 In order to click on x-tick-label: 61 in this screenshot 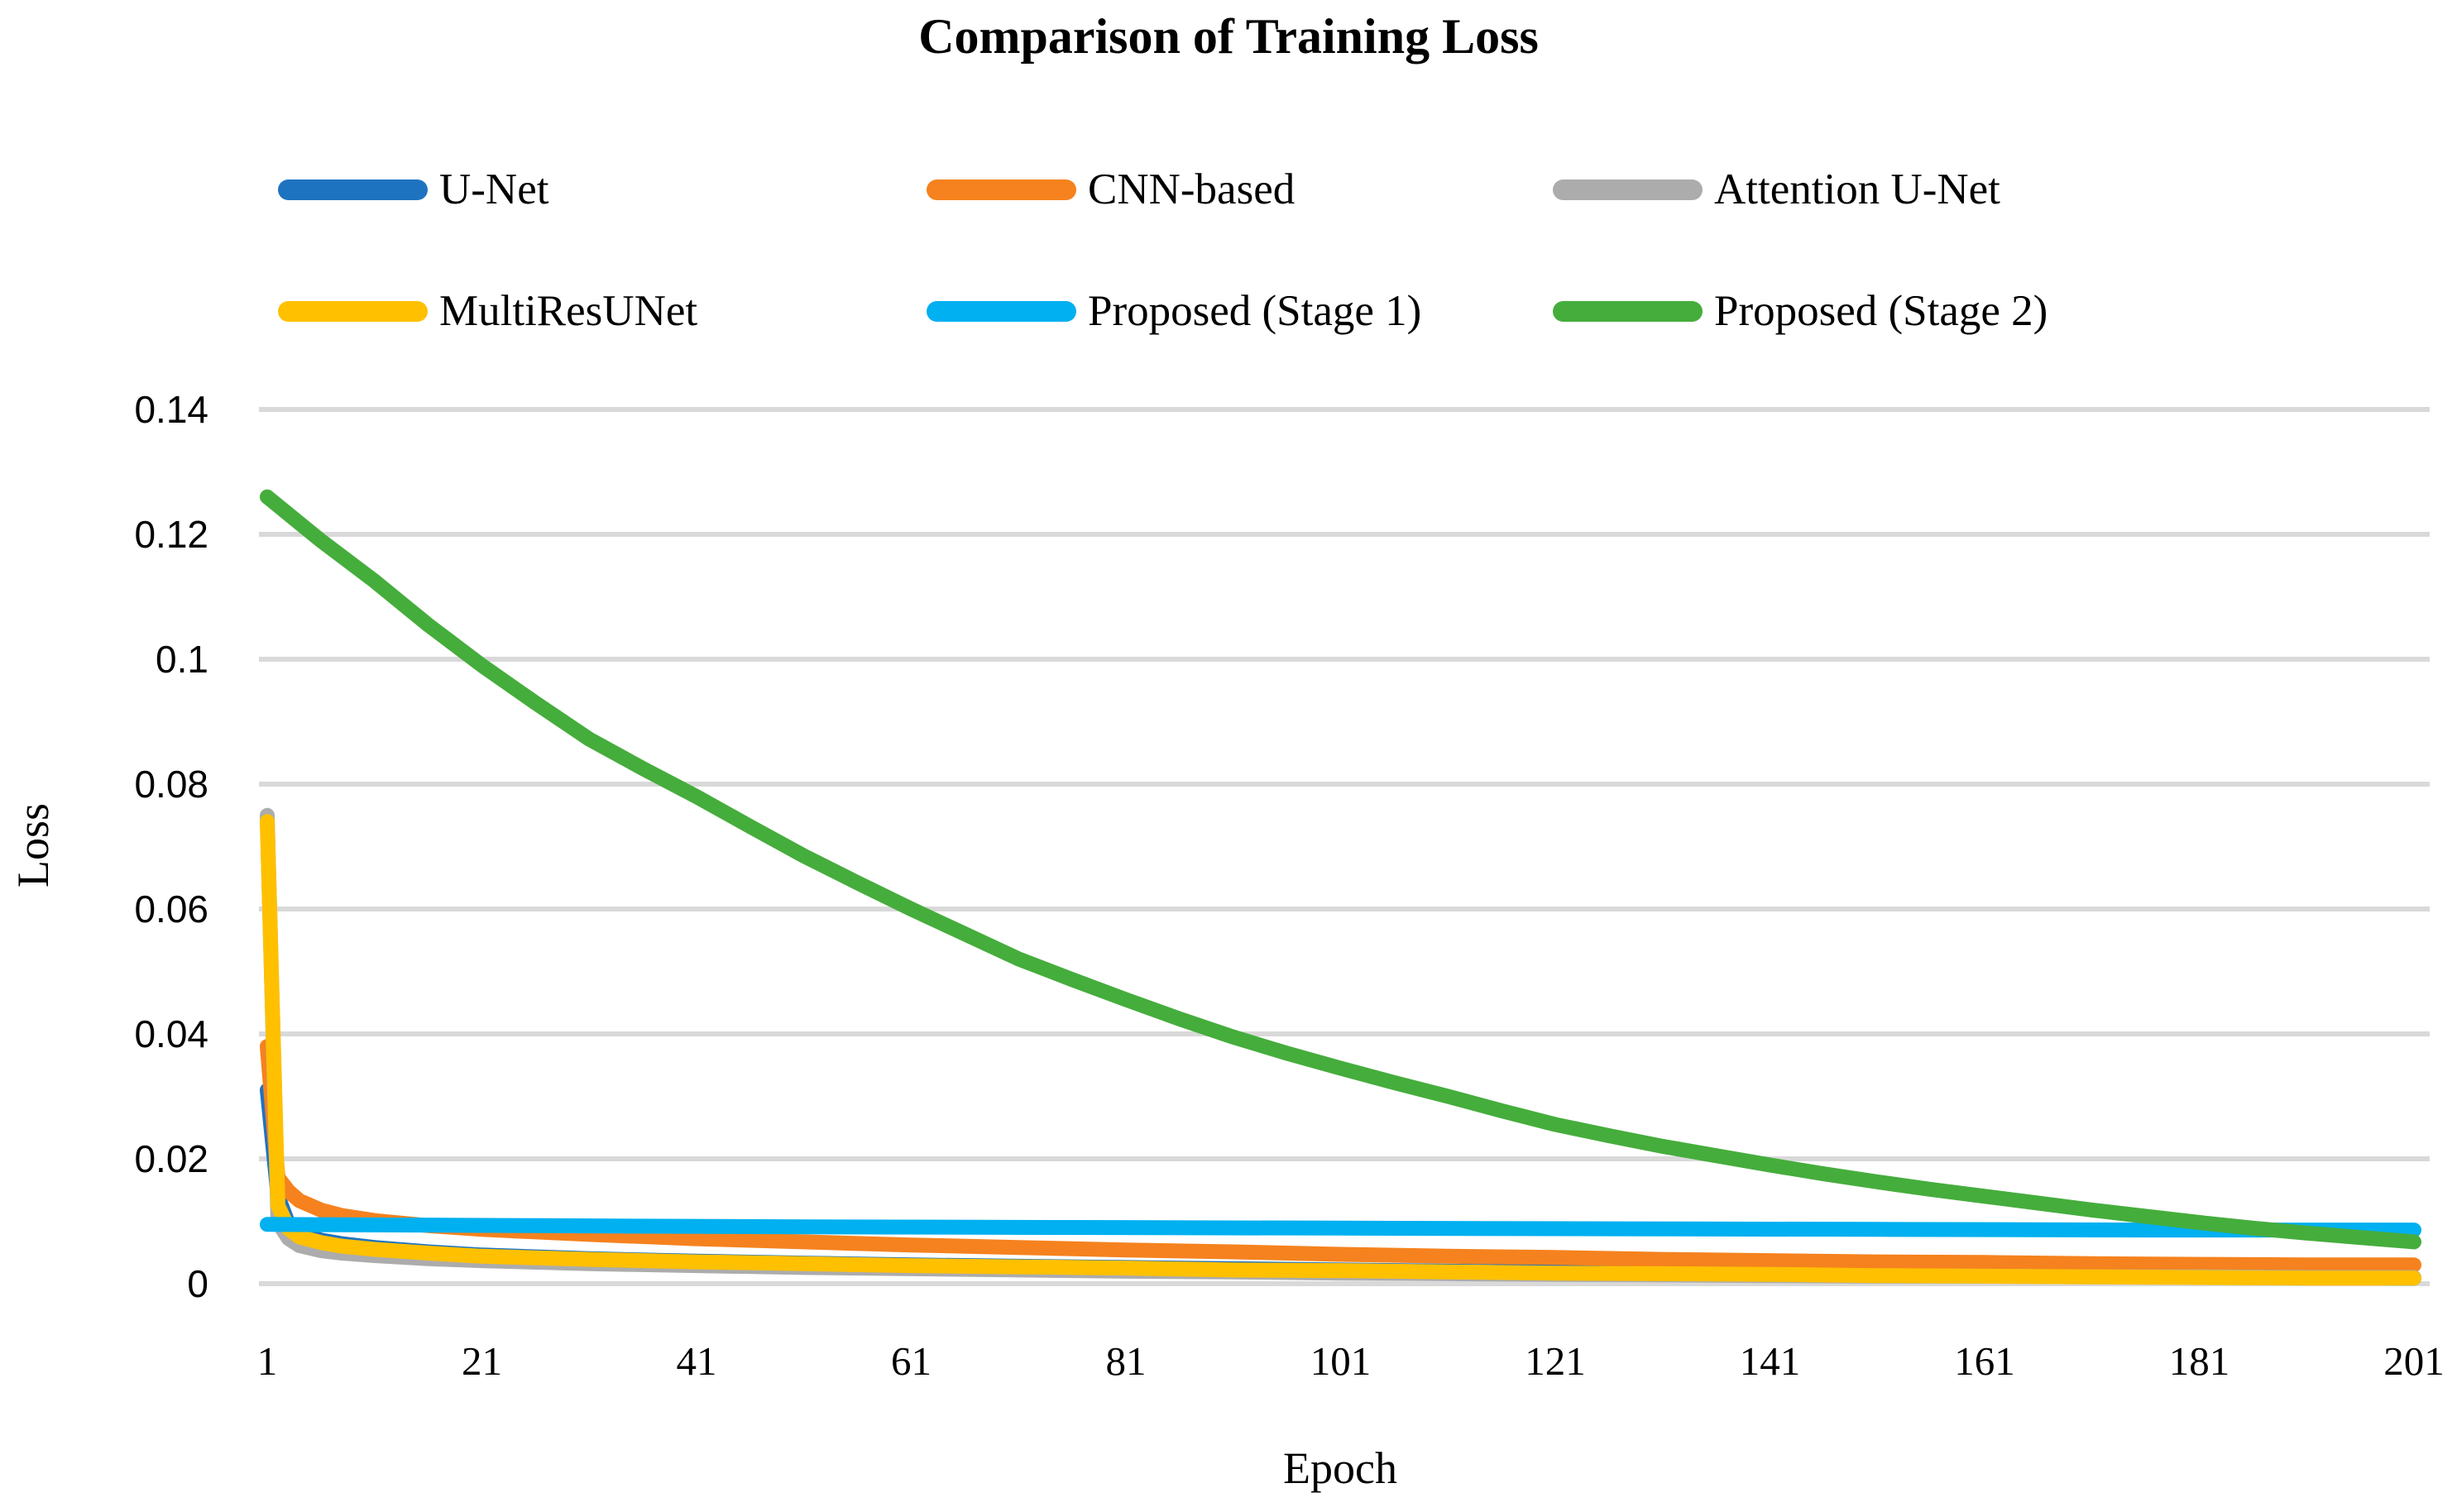, I will do `click(911, 1361)`.